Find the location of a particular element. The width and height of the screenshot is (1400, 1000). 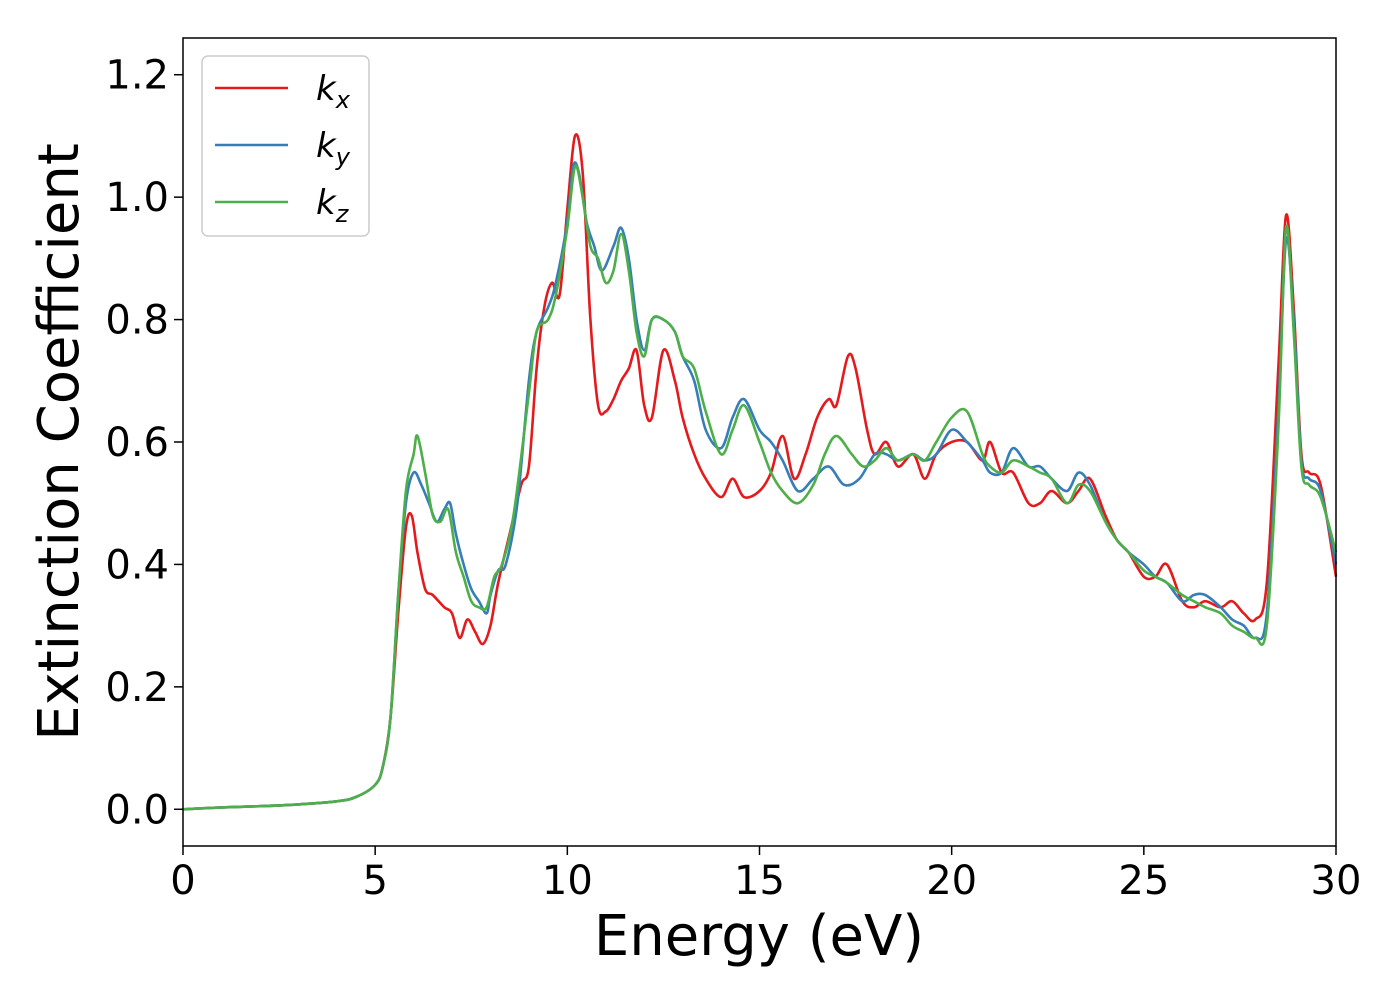

x-tick-label: 25 is located at coordinates (1143, 881).